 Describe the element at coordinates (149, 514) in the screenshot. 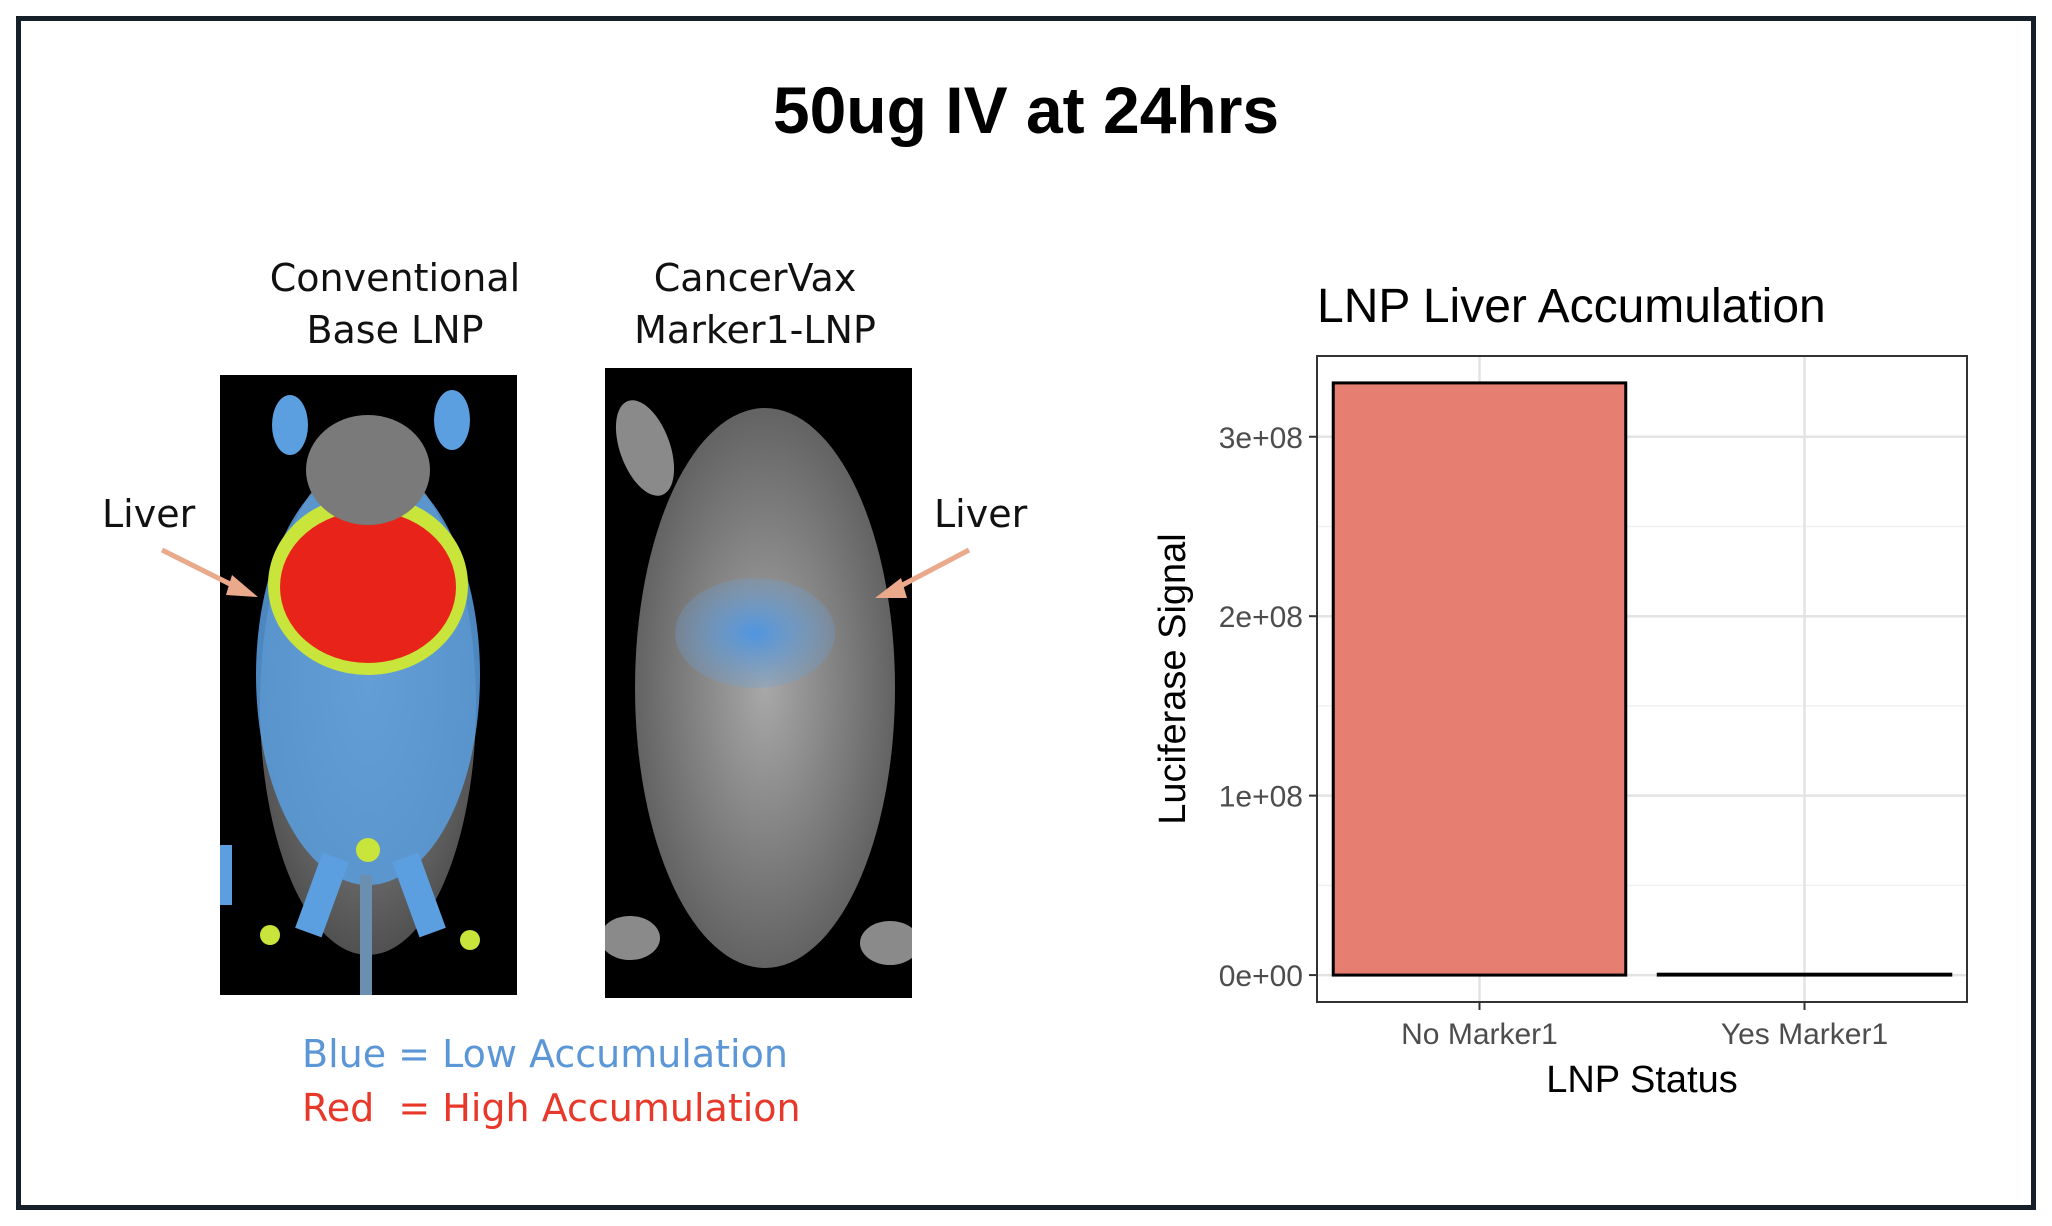

I see `liver-label-conventional: Liver` at that location.